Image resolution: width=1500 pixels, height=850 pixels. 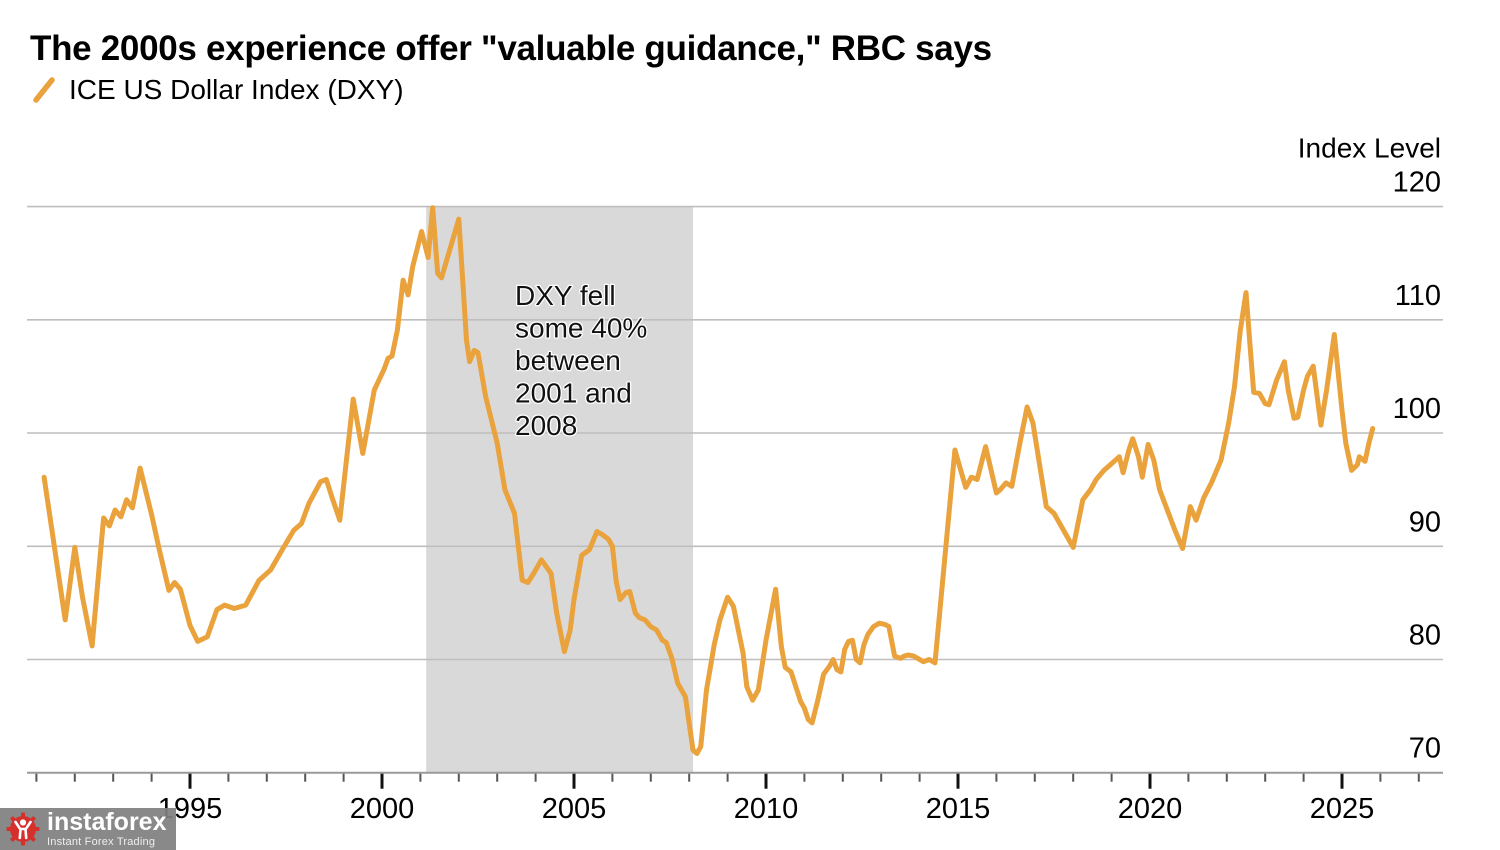 I want to click on instaforex-watermark: instaforex Instant Forex Trading, so click(x=88, y=829).